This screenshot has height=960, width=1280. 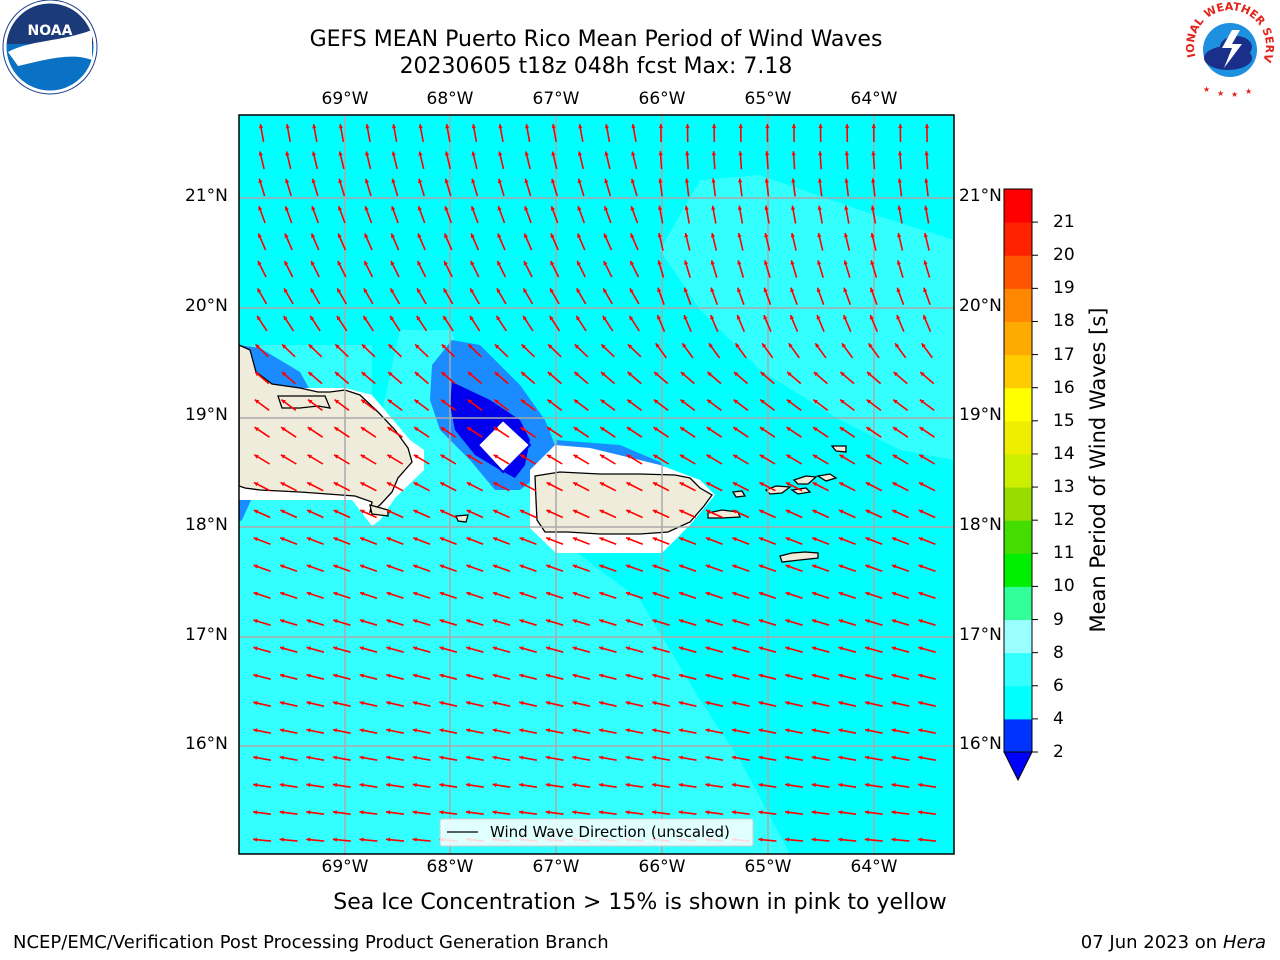 I want to click on lon-label-top: 68°W, so click(x=450, y=99).